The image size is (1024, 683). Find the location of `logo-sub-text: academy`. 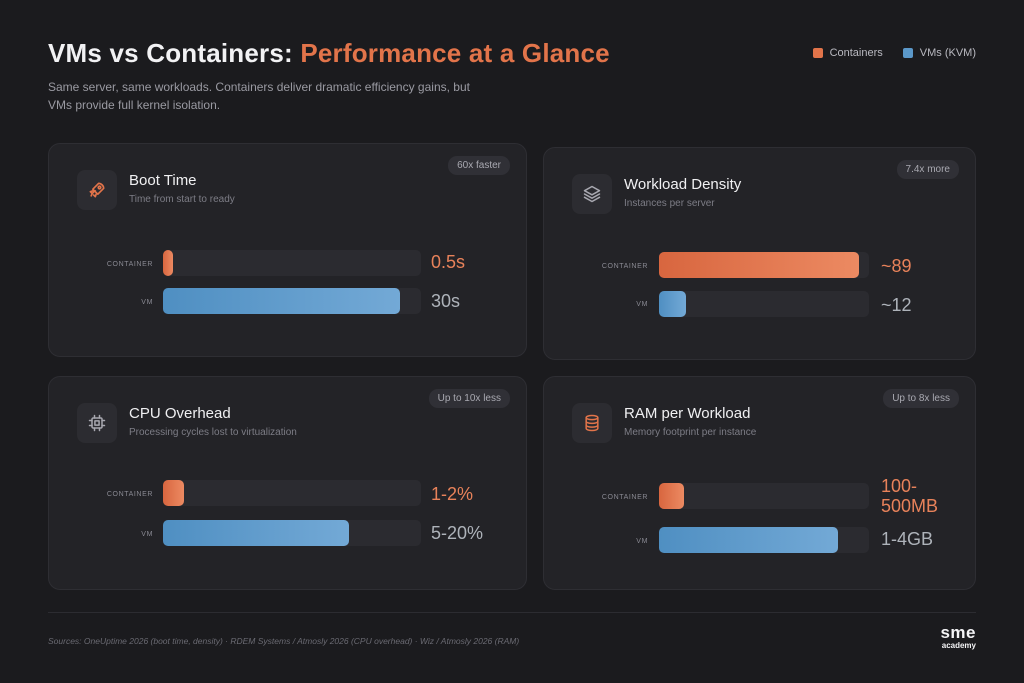

logo-sub-text: academy is located at coordinates (958, 645).